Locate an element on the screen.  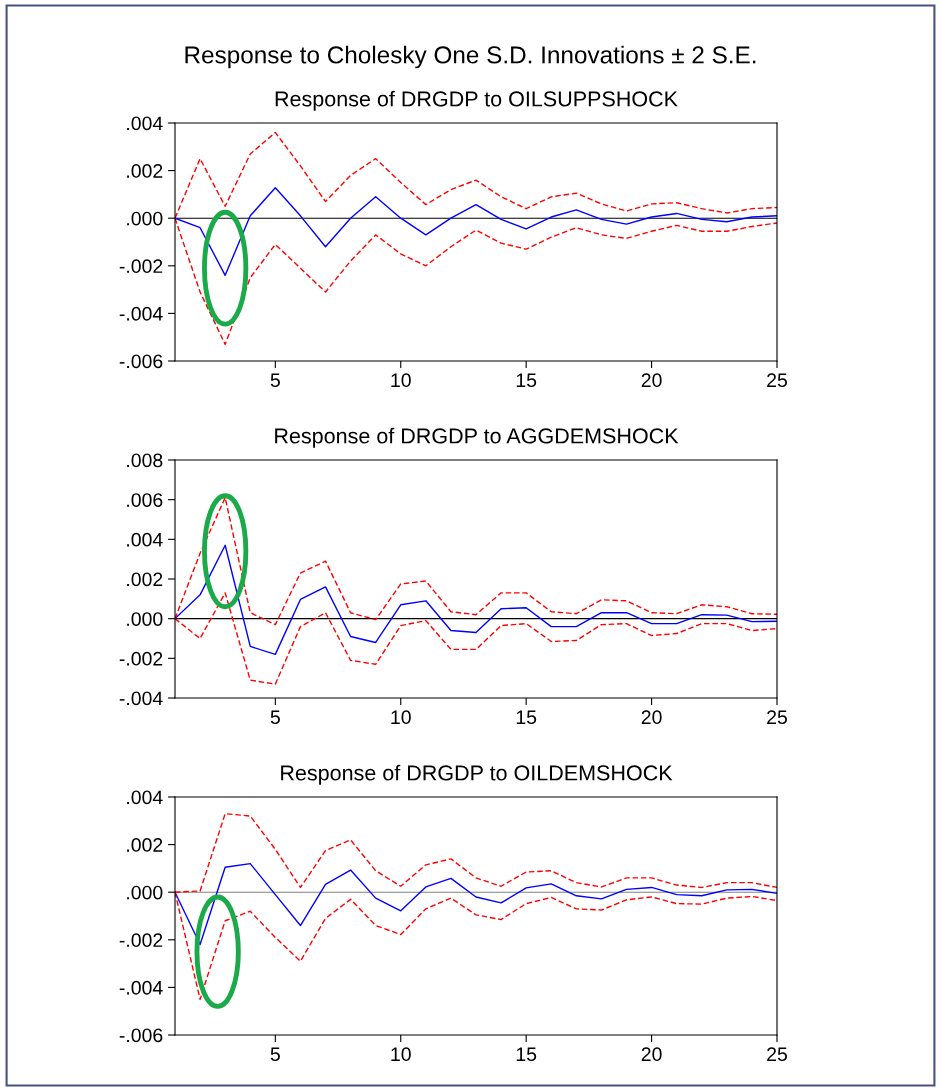
chart-subtitle: Response of DRGDP to OILSUPPSHOCK is located at coordinates (476, 100).